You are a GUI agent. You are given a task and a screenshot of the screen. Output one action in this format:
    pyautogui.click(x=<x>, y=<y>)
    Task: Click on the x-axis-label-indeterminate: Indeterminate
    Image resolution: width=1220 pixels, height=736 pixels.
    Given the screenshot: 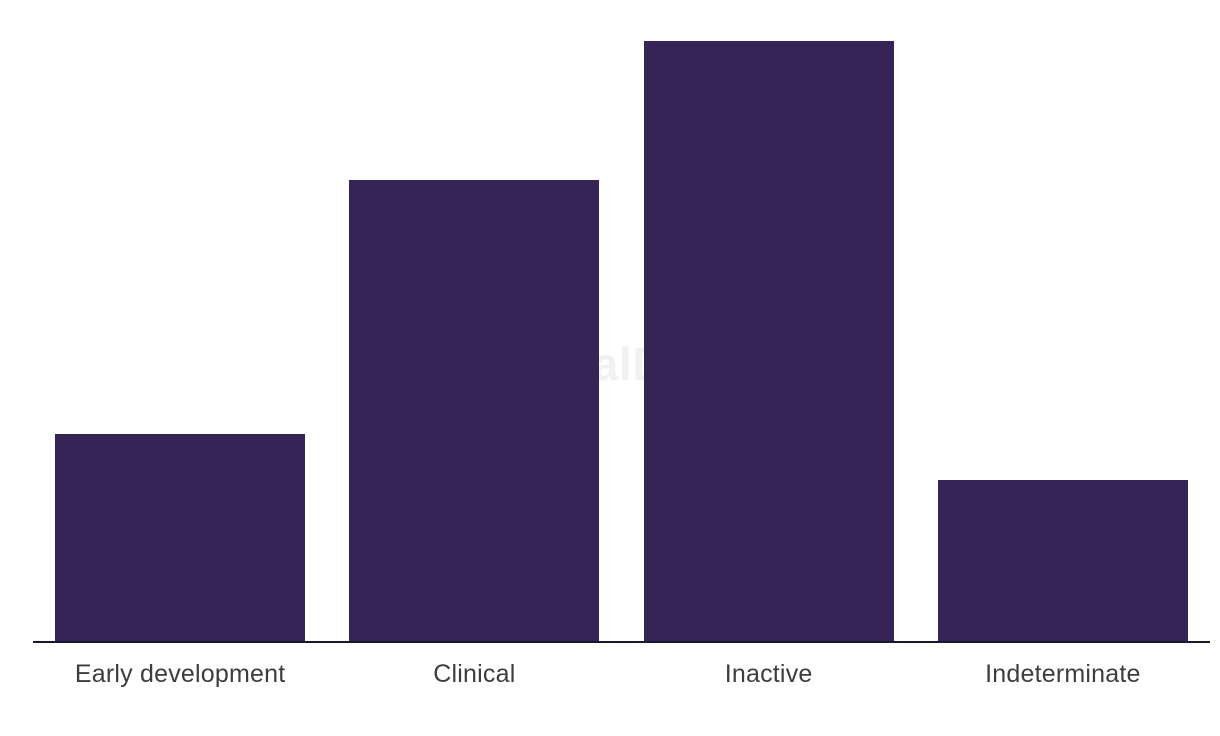 What is the action you would take?
    pyautogui.click(x=1063, y=674)
    